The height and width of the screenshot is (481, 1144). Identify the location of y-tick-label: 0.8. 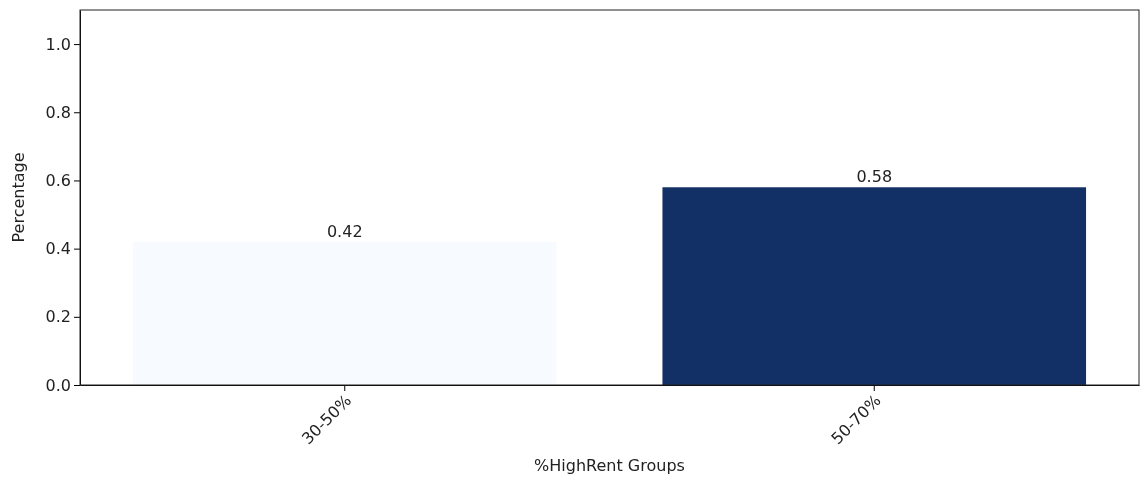
(58, 112).